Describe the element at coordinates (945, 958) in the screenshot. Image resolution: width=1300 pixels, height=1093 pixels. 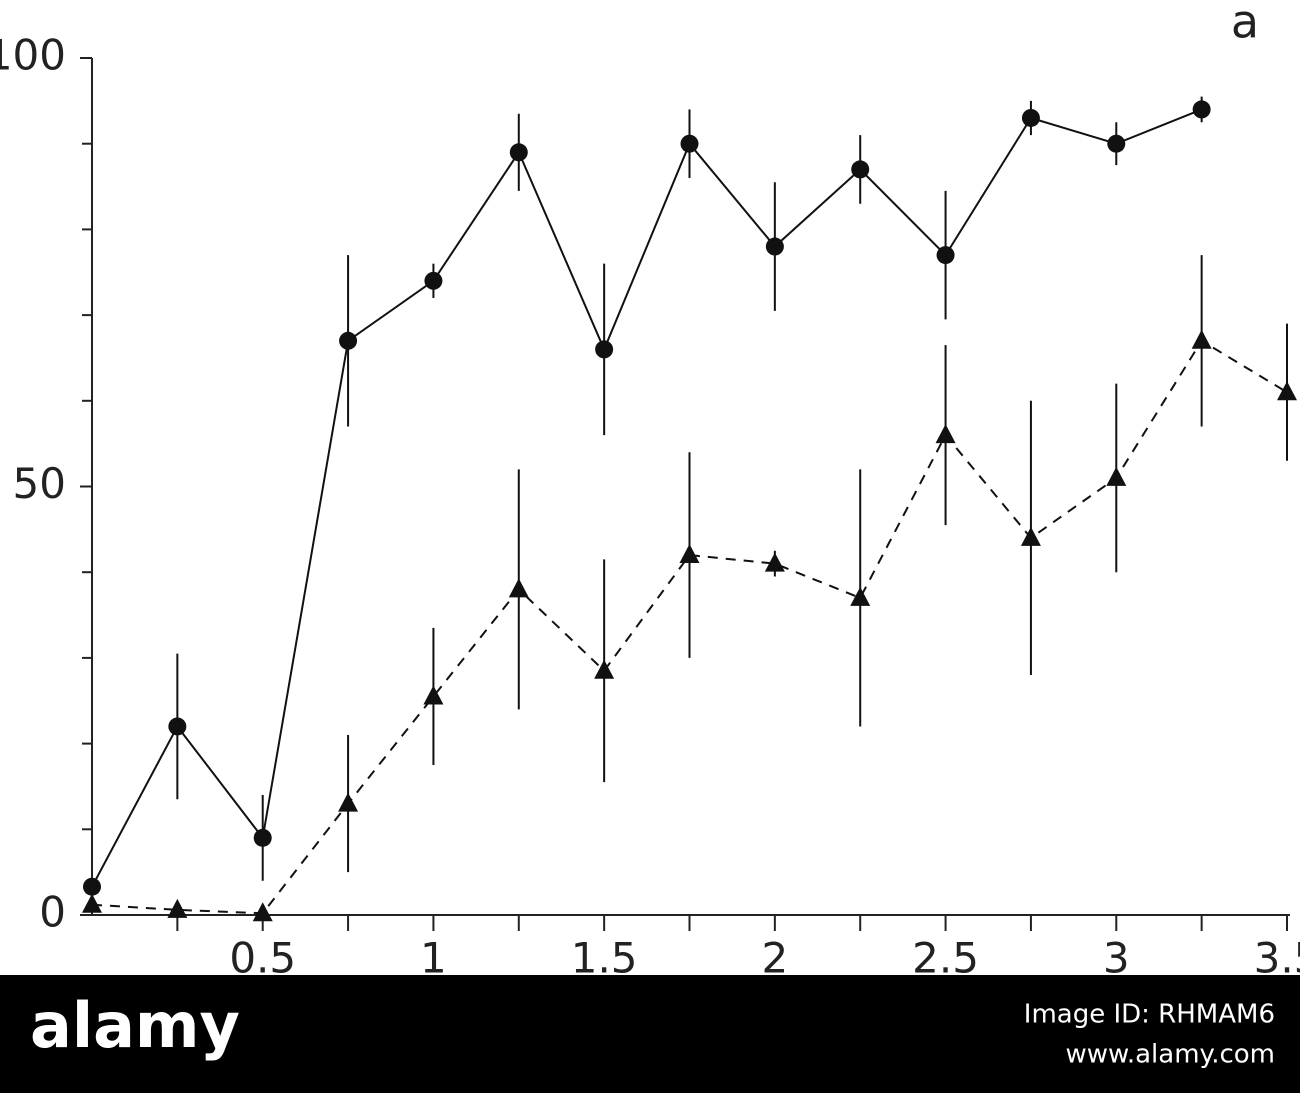
I see `x-tick-label: 2.5` at that location.